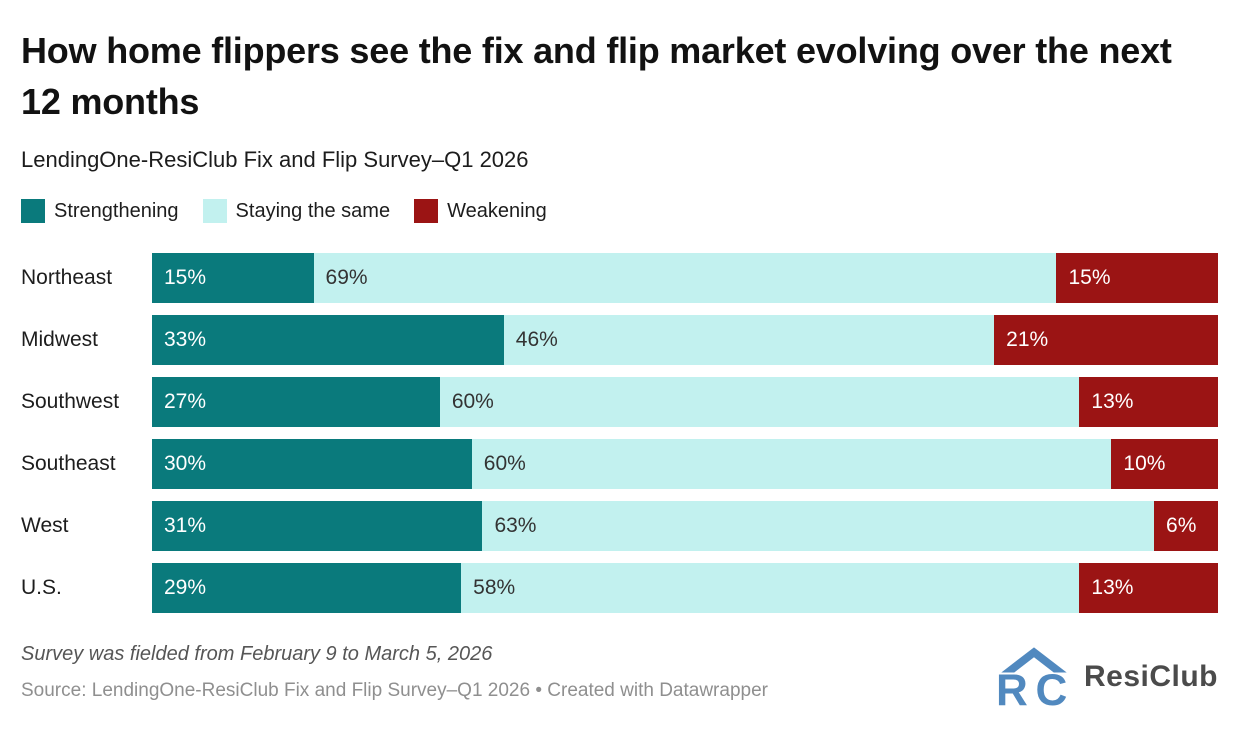  I want to click on row-label: Southeast, so click(68, 464).